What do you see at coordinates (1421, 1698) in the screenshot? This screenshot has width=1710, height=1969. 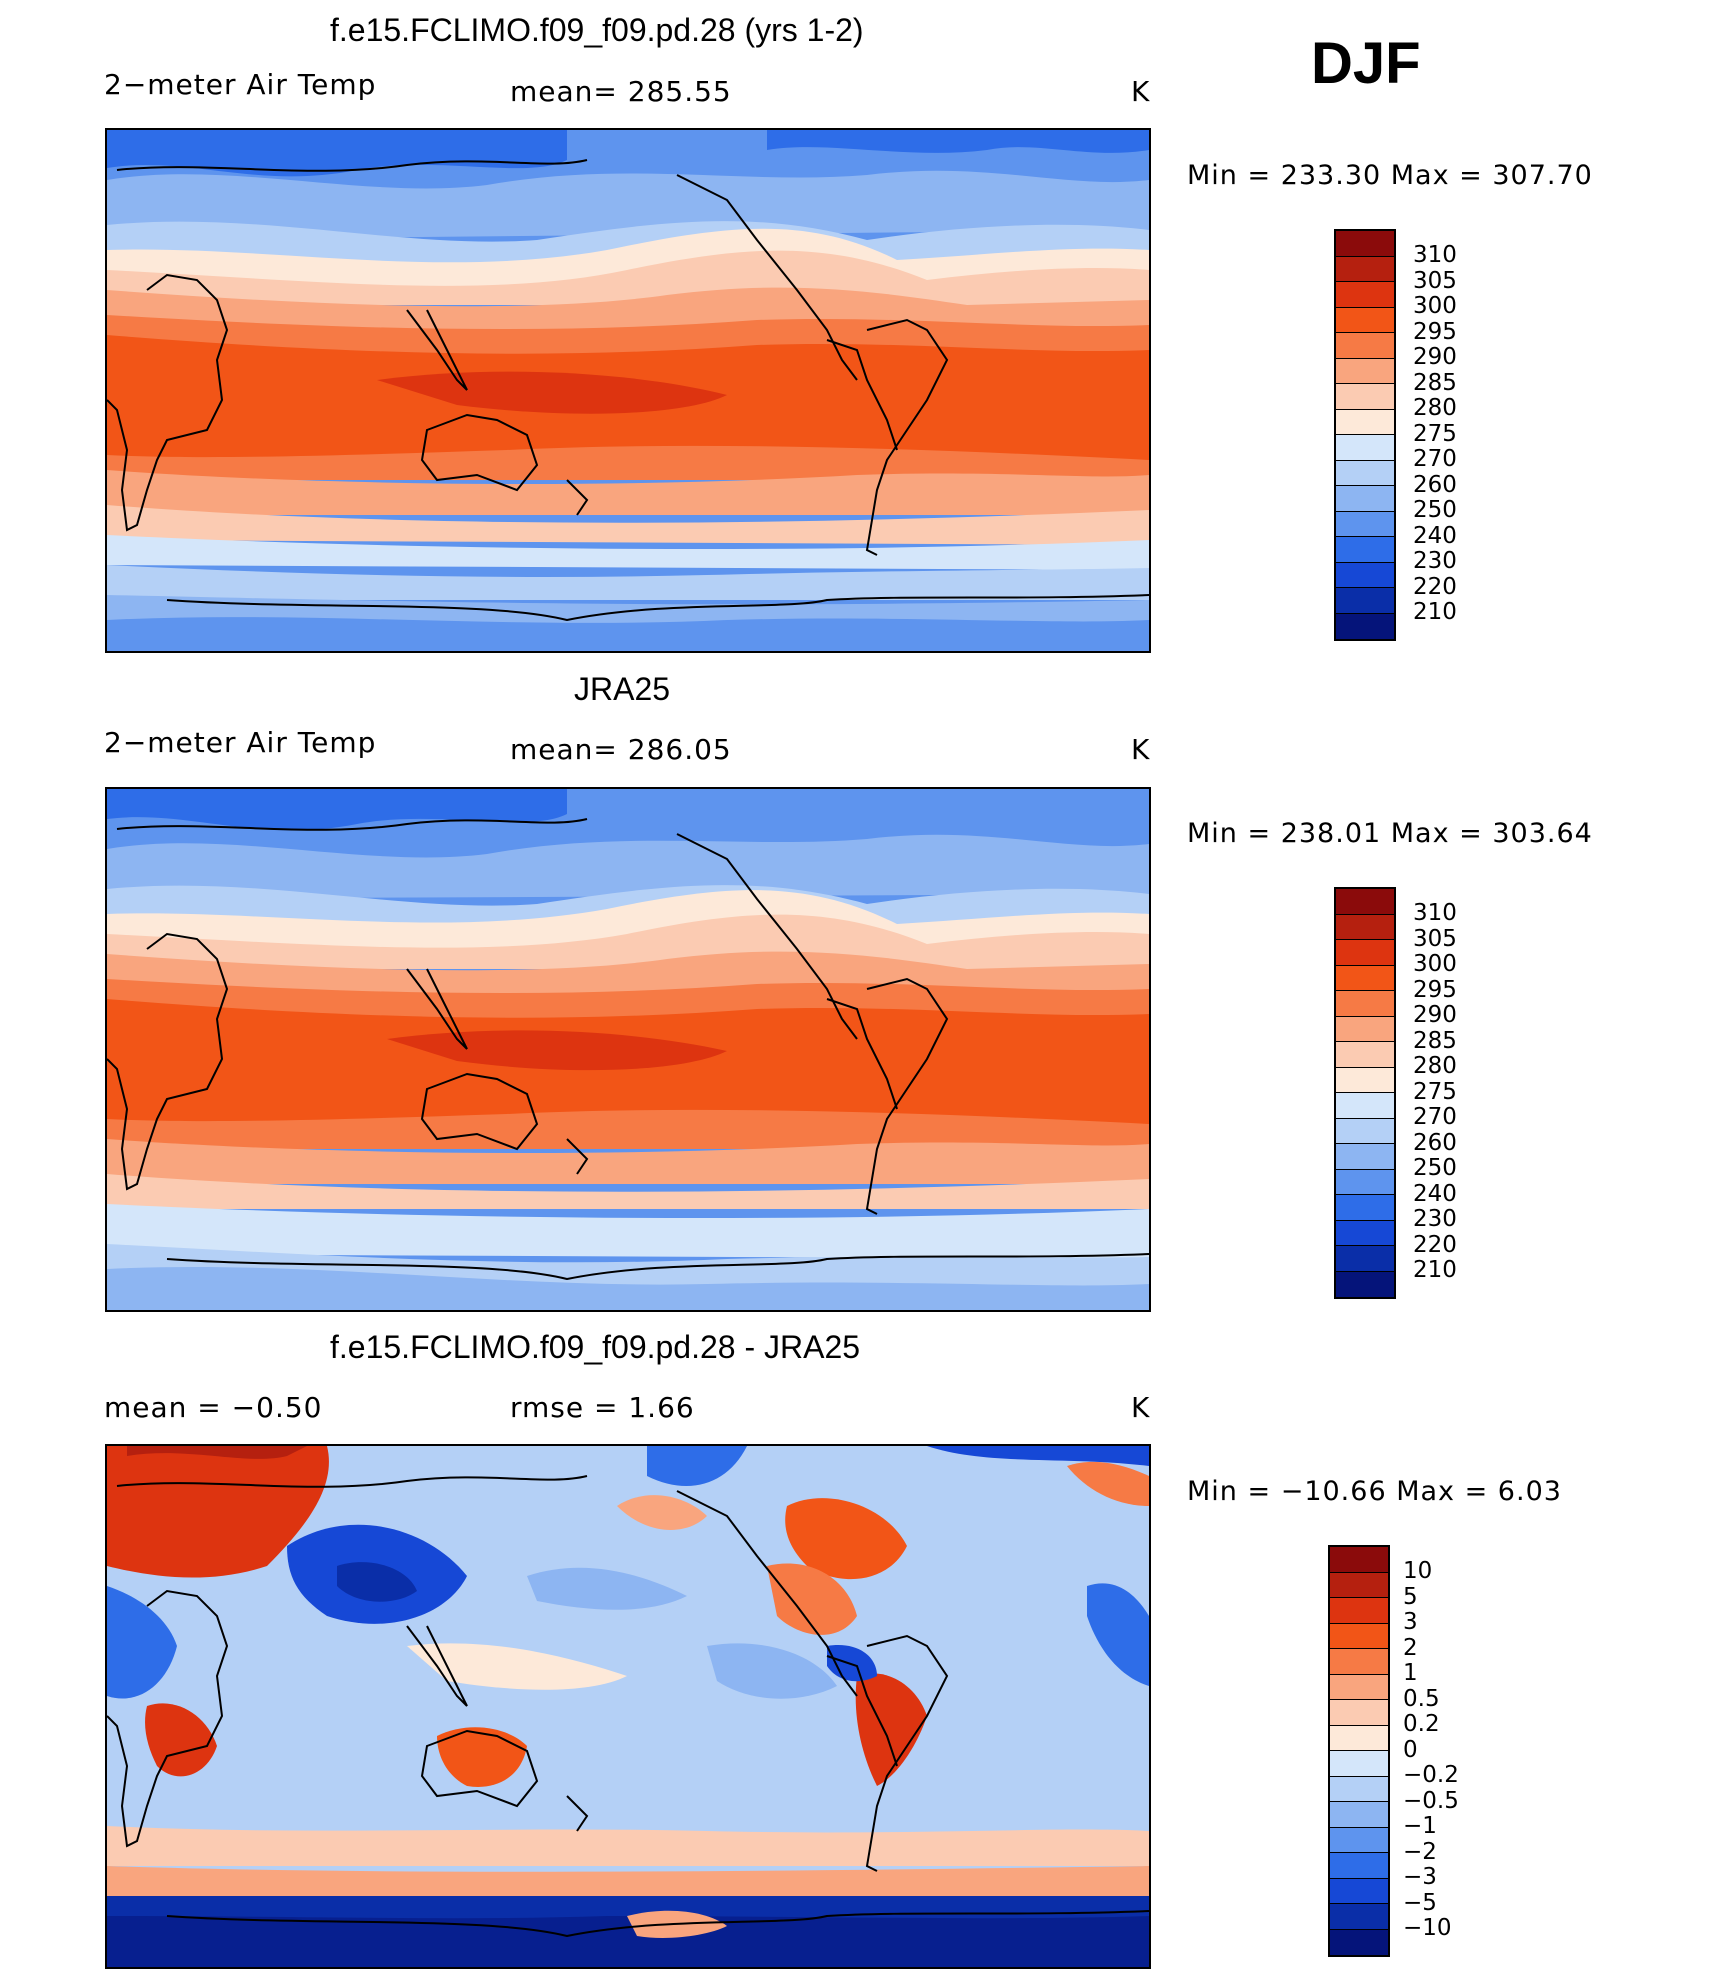 I see `colorbar-label: 0.5` at bounding box center [1421, 1698].